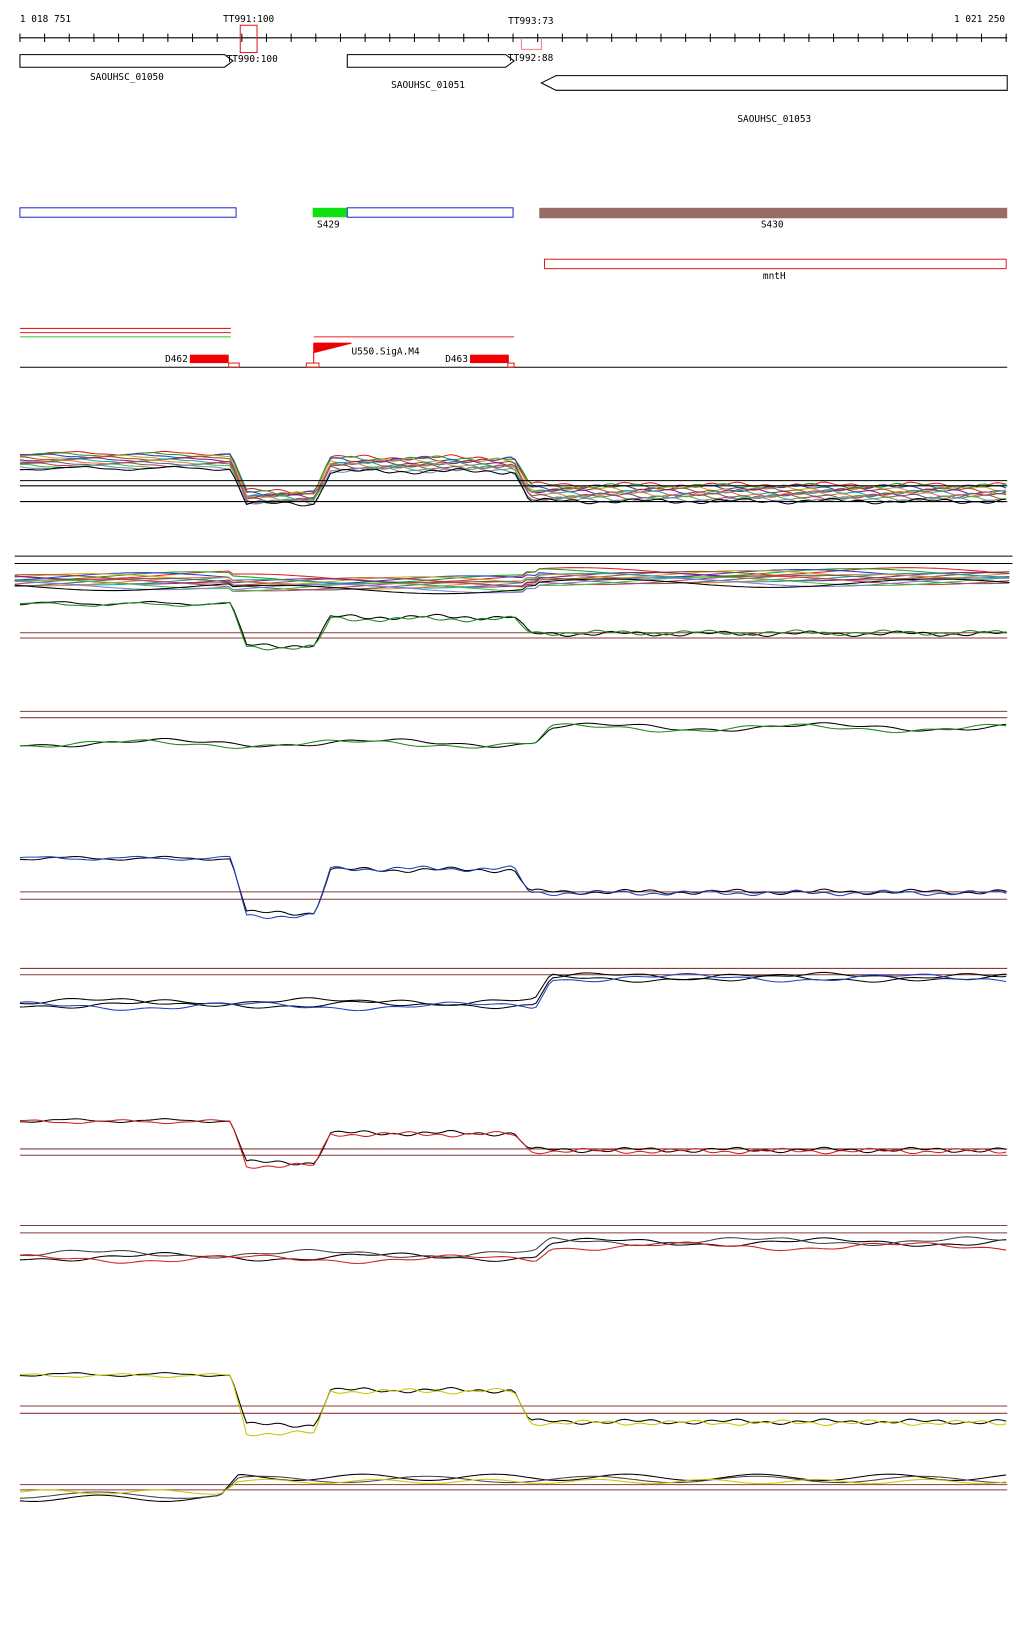 The width and height of the screenshot is (1024, 1640). What do you see at coordinates (531, 58) in the screenshot?
I see `terminator-label: TT992:88` at bounding box center [531, 58].